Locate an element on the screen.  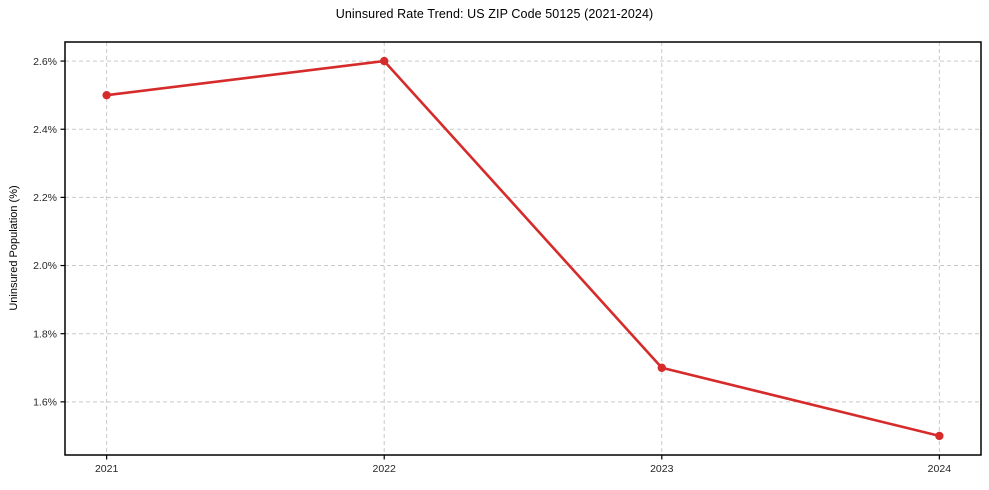
x-tick-label: 2024 is located at coordinates (940, 469).